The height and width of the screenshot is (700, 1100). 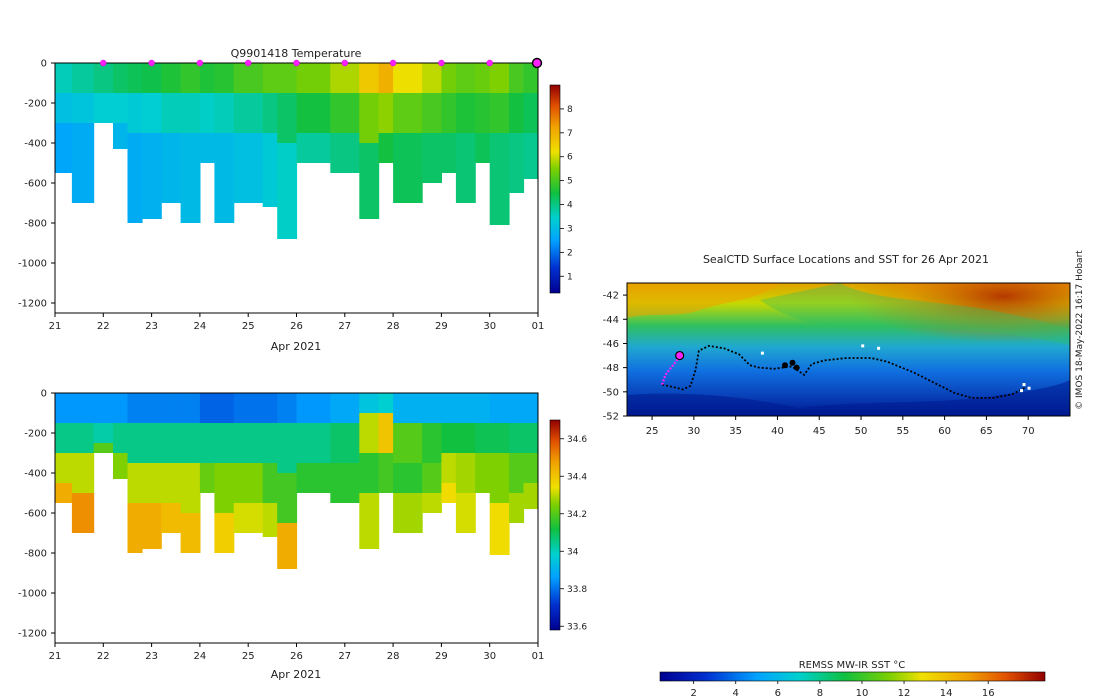 I want to click on bot-colorbar-tick-label: 33.8, so click(x=577, y=590).